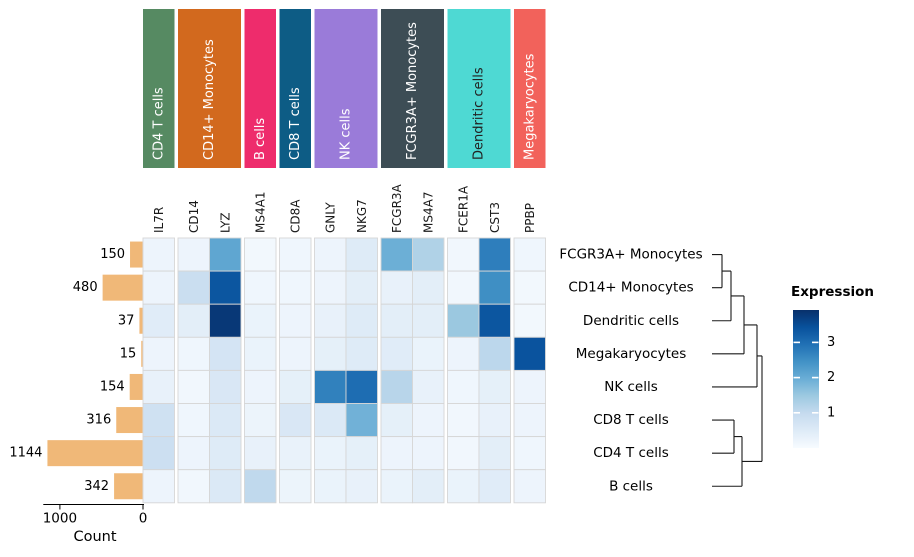  I want to click on category-bar-label: CD8 T cells, so click(295, 123).